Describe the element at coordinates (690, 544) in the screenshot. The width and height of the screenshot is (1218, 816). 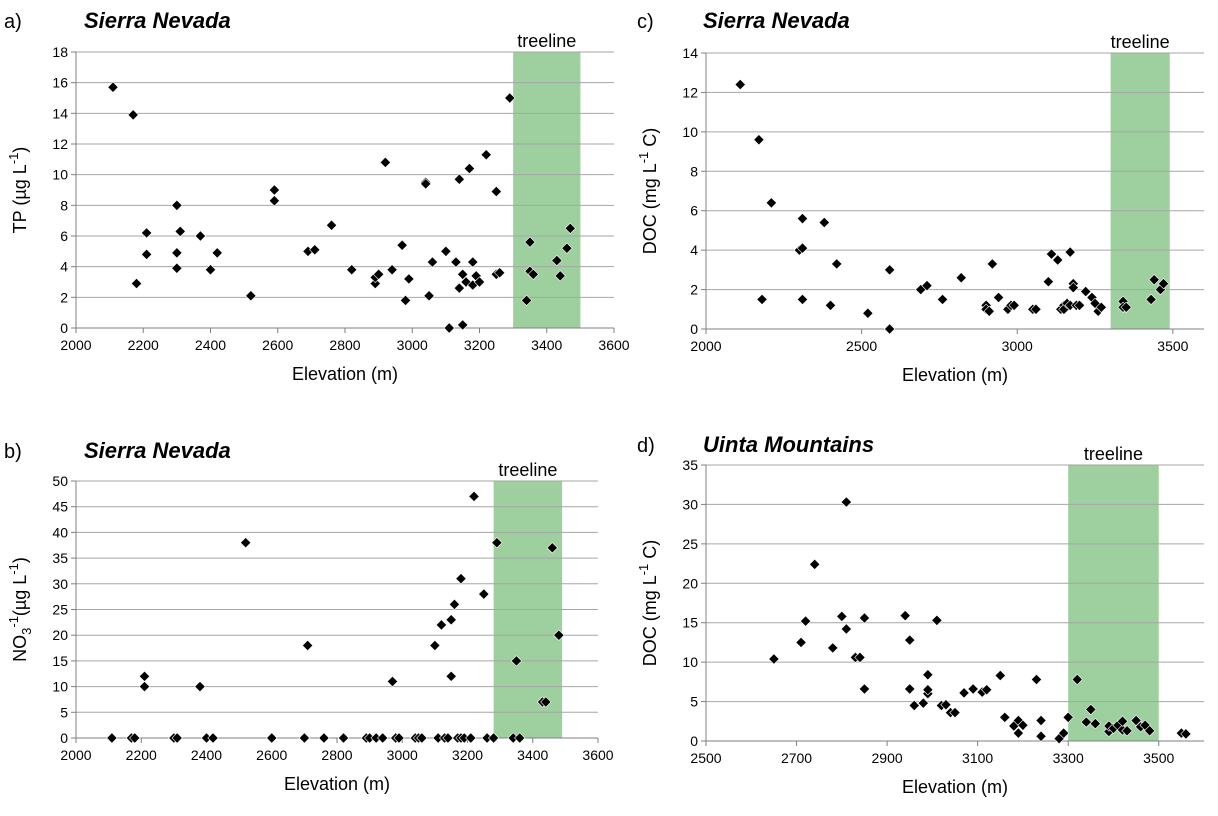
I see `y-tick-label: 25` at that location.